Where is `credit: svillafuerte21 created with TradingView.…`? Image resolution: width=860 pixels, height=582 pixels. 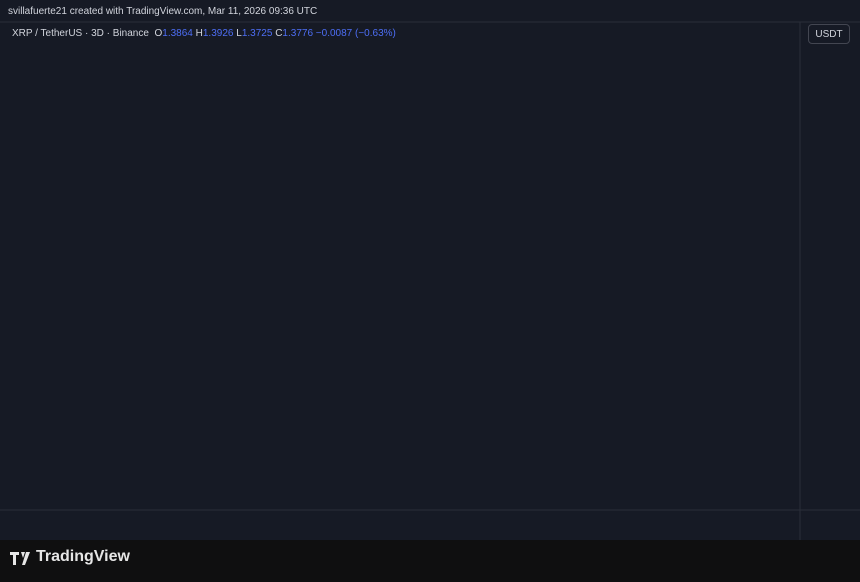 credit: svillafuerte21 created with TradingView.… is located at coordinates (163, 11).